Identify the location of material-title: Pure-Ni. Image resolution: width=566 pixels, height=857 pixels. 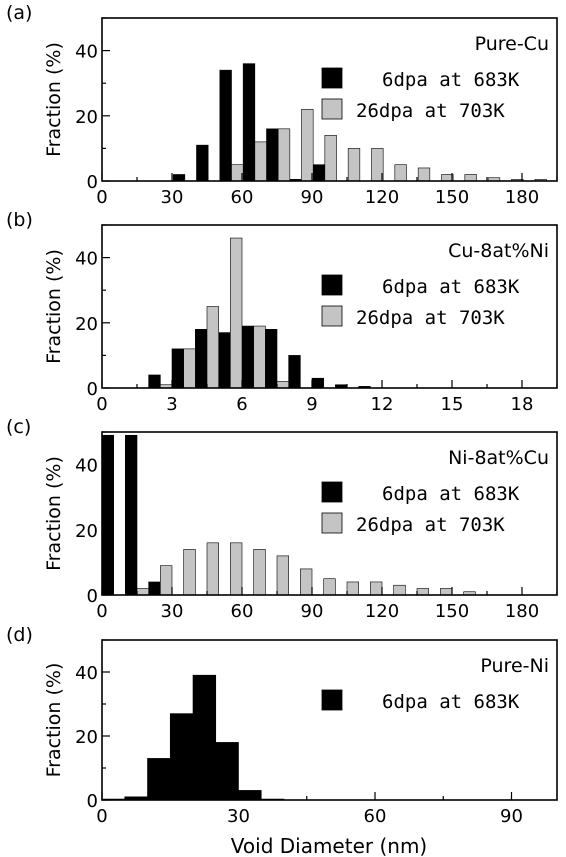
(514, 666).